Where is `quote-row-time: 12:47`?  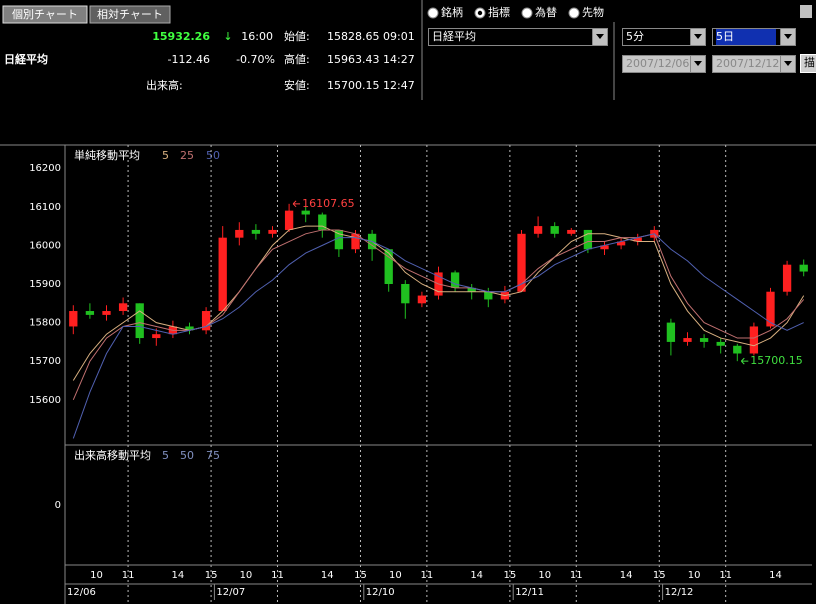 quote-row-time: 12:47 is located at coordinates (399, 85).